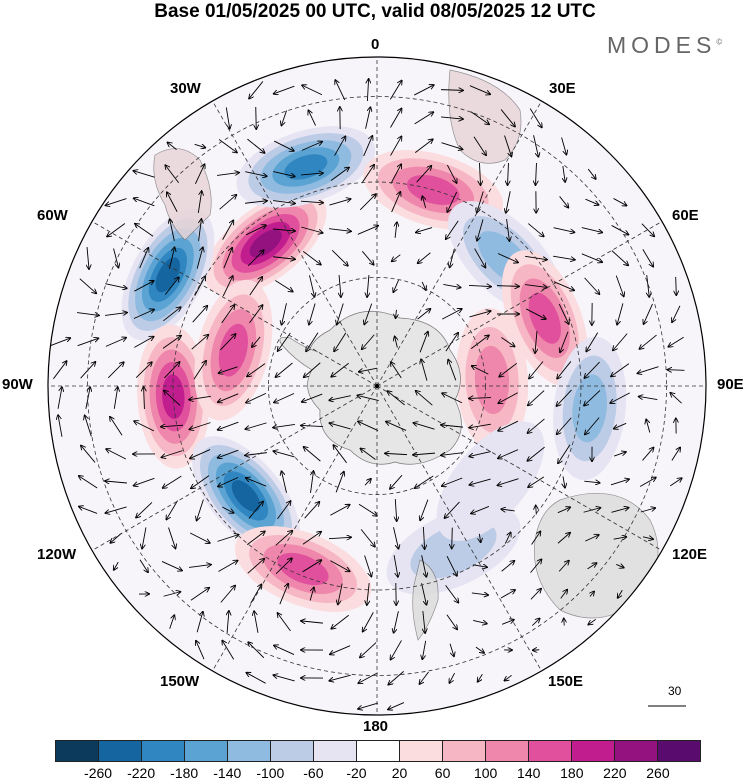 This screenshot has width=750, height=783. I want to click on colorbar-tick-label: 140, so click(529, 773).